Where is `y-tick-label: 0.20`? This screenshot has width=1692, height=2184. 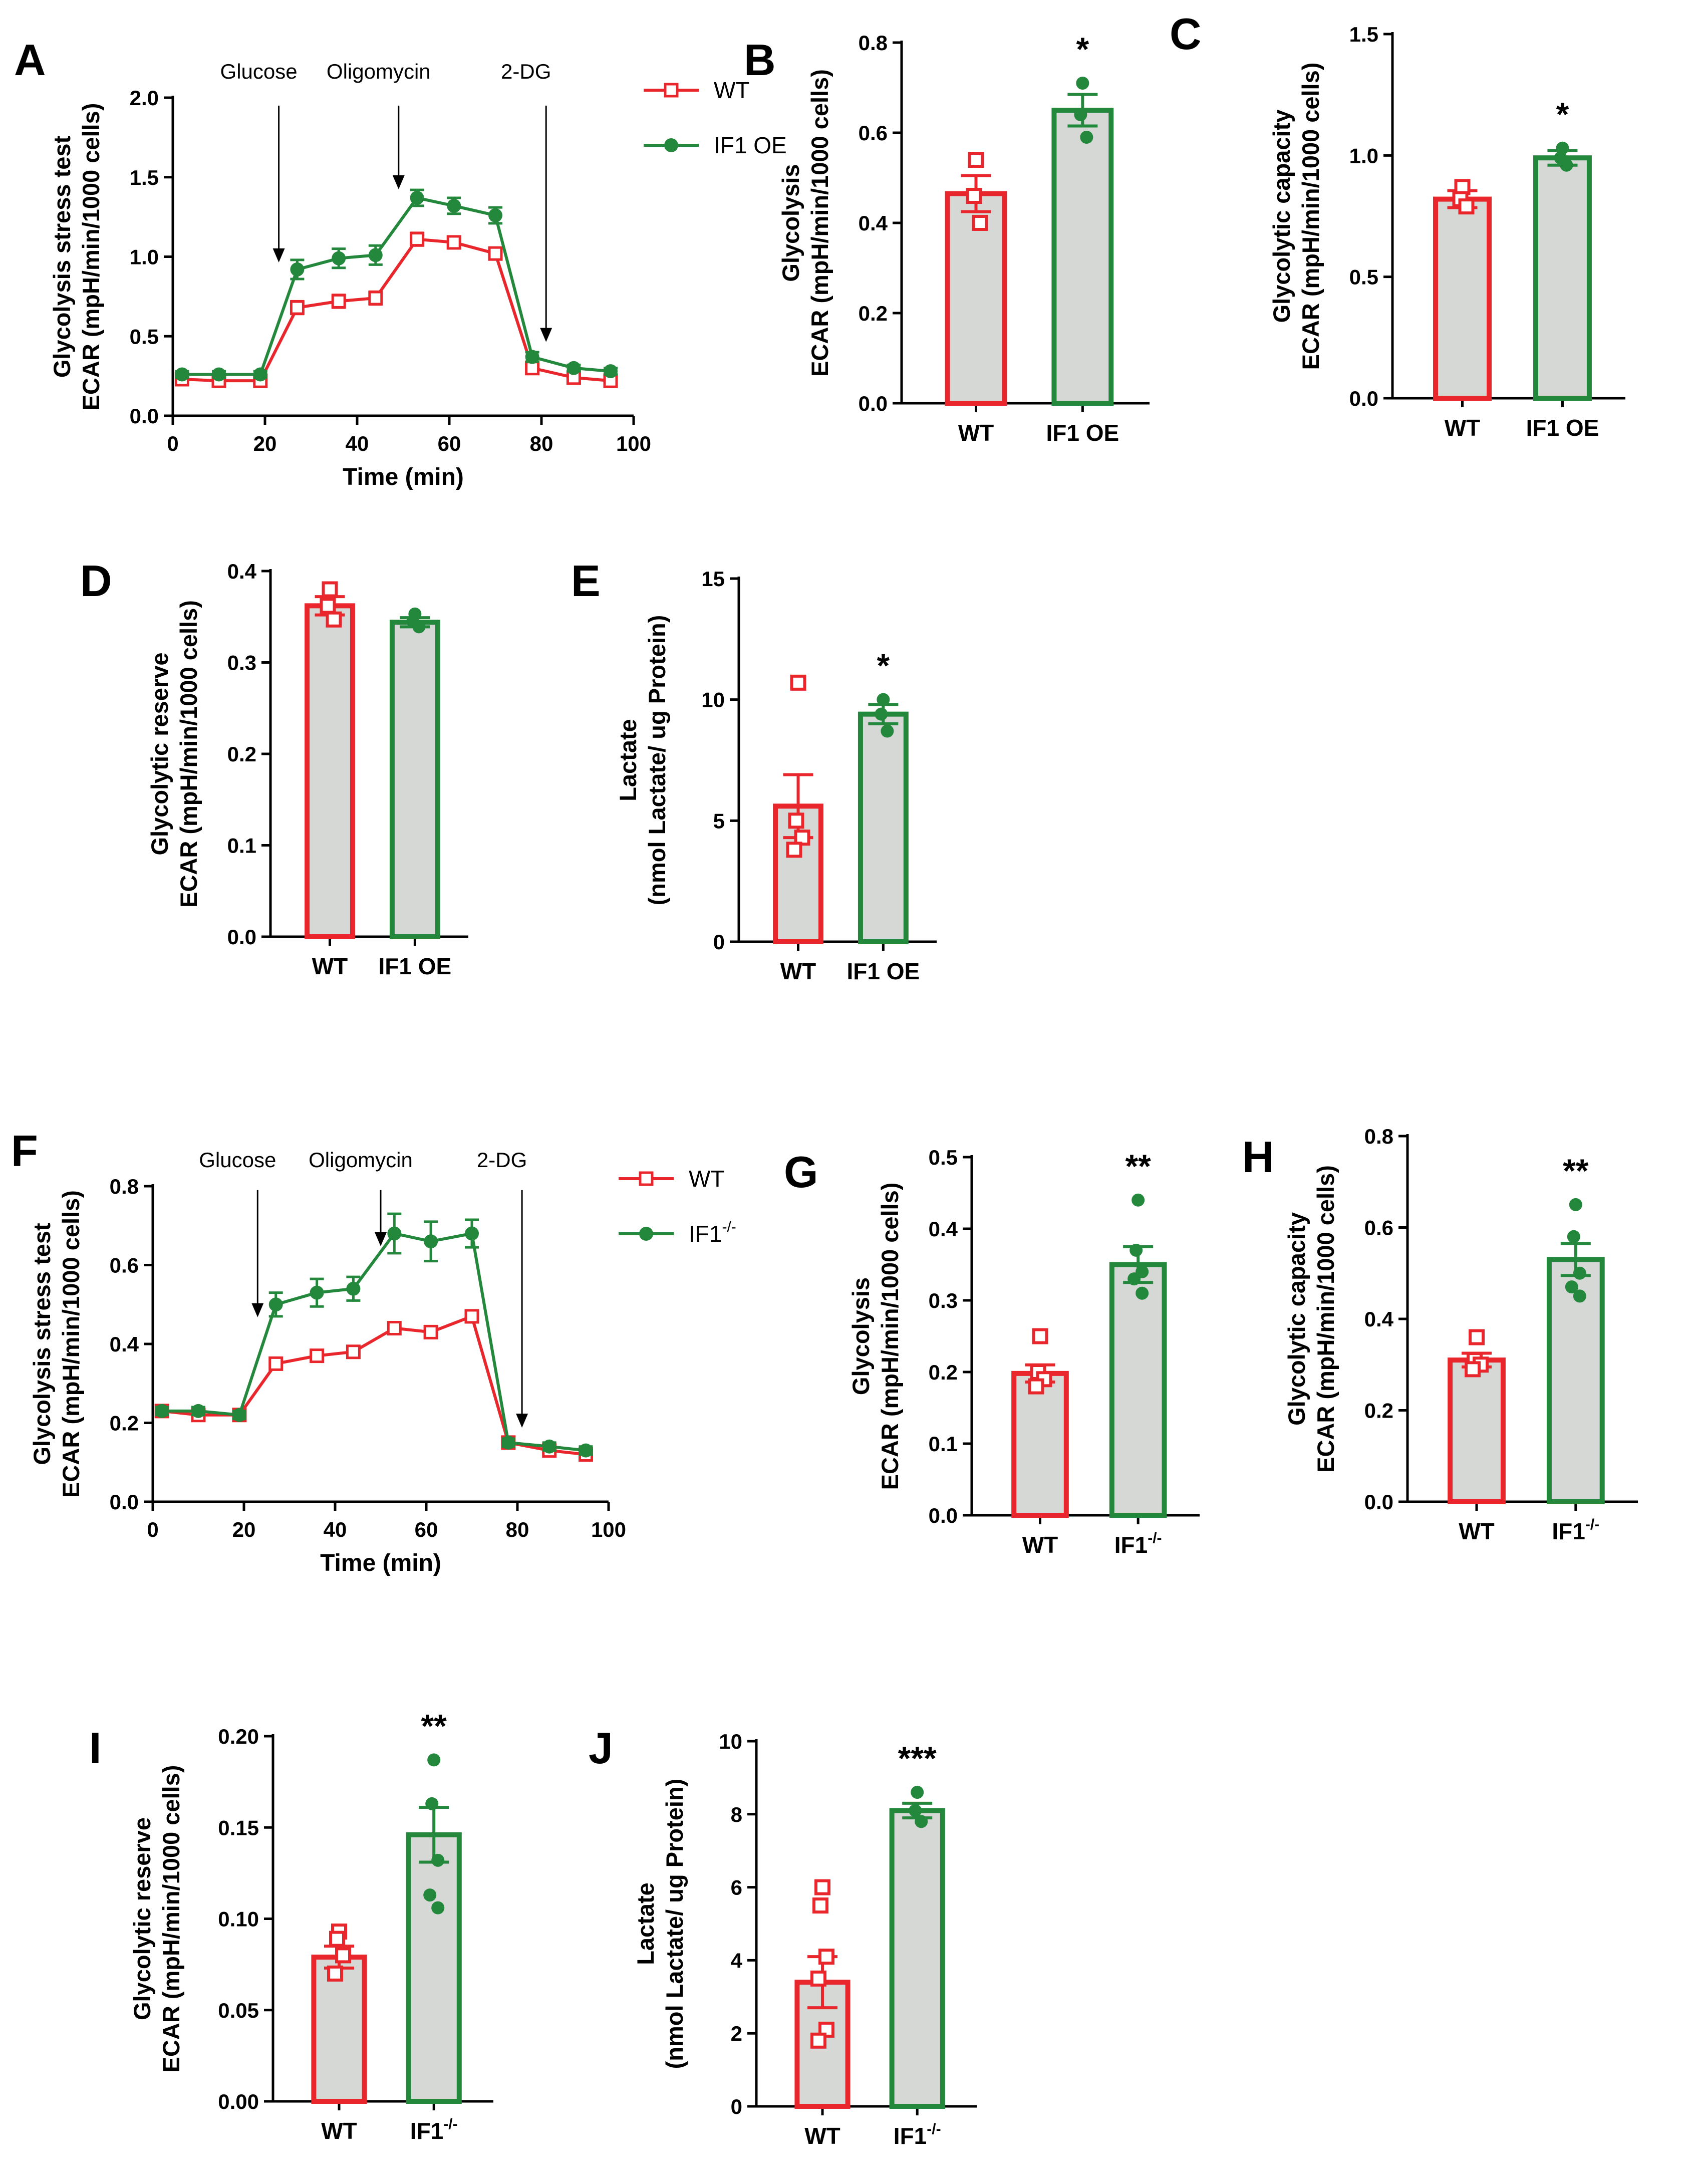 y-tick-label: 0.20 is located at coordinates (238, 1736).